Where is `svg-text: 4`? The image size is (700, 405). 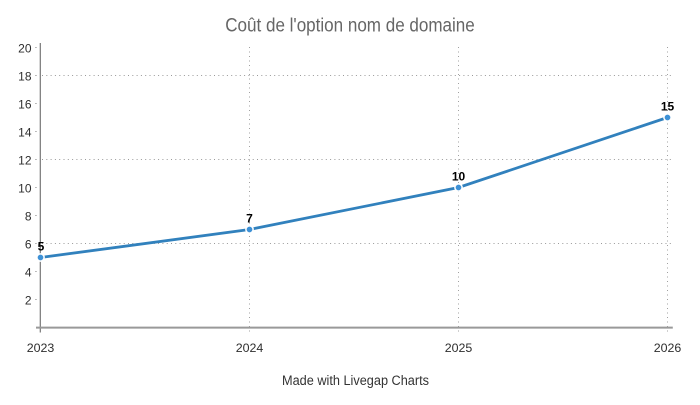 svg-text: 4 is located at coordinates (28, 273).